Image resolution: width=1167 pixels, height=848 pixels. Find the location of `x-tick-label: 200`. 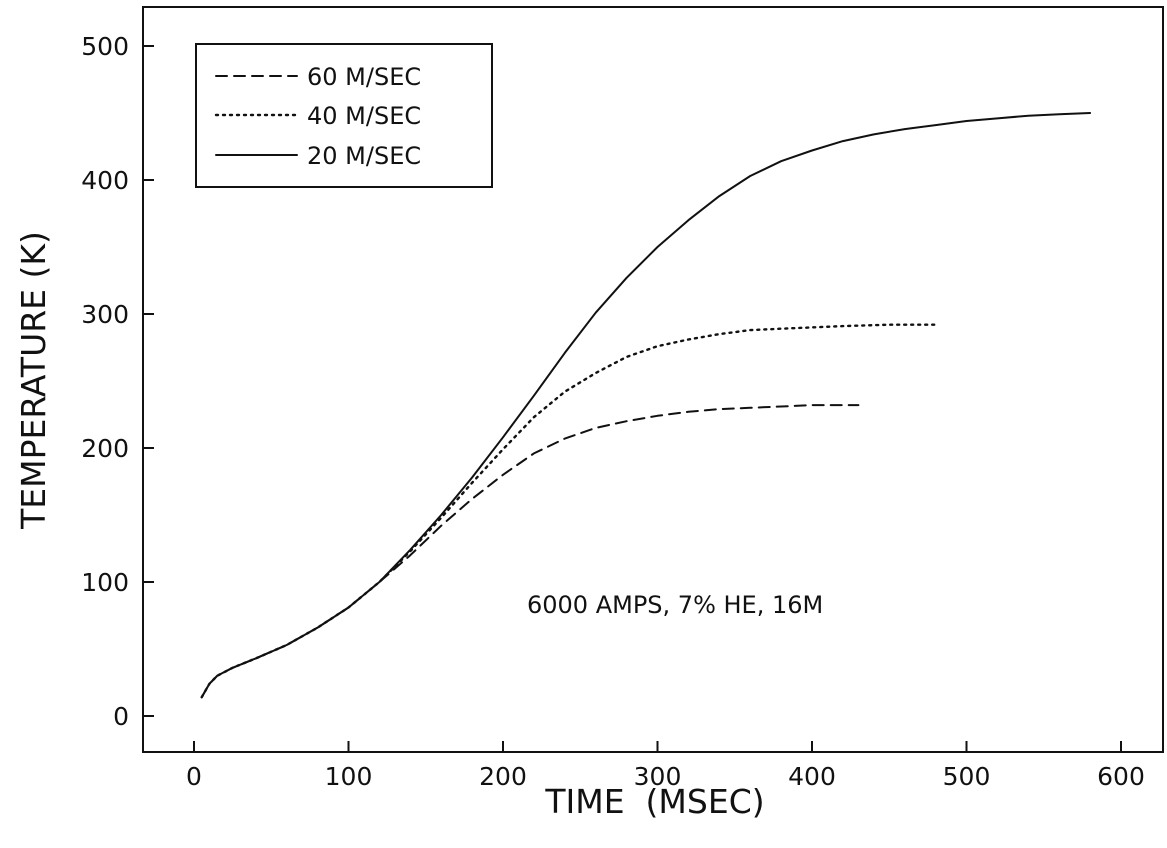

x-tick-label: 200 is located at coordinates (503, 776).